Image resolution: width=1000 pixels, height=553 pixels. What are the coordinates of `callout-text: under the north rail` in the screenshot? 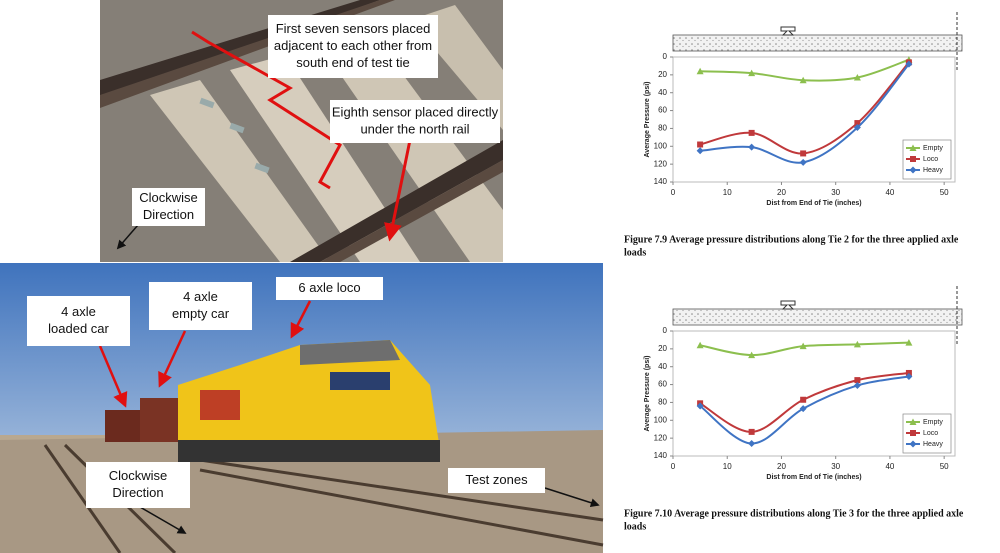 It's located at (414, 128).